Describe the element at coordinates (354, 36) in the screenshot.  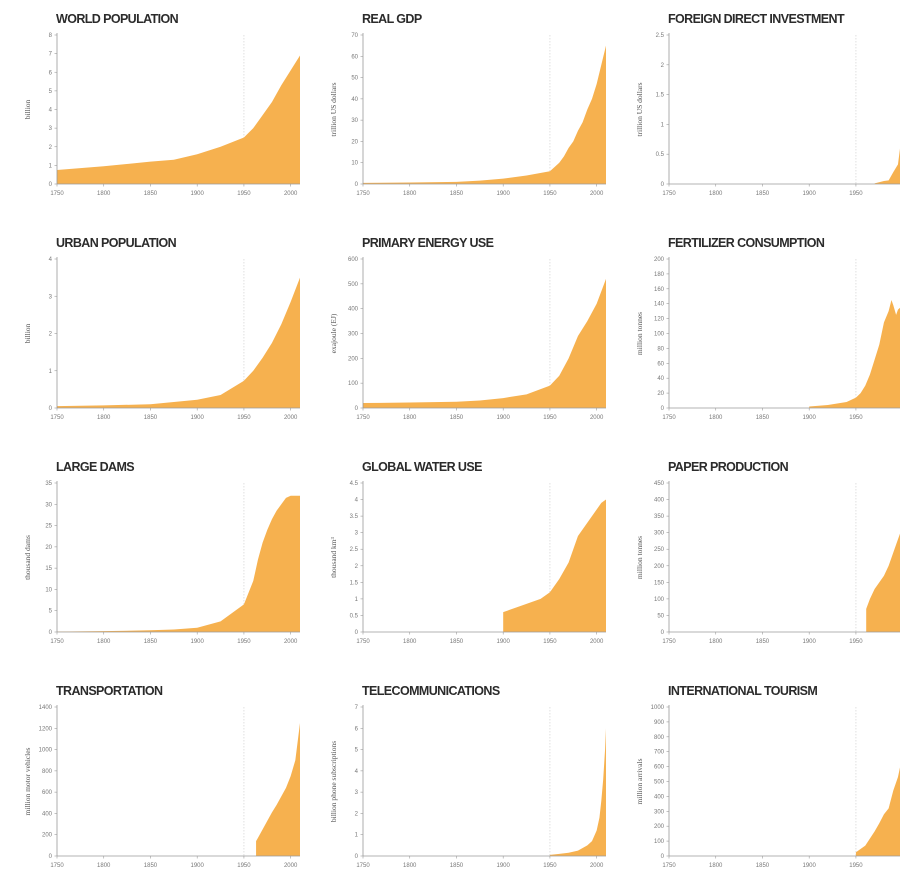
I see `y-tick-label: 70` at that location.